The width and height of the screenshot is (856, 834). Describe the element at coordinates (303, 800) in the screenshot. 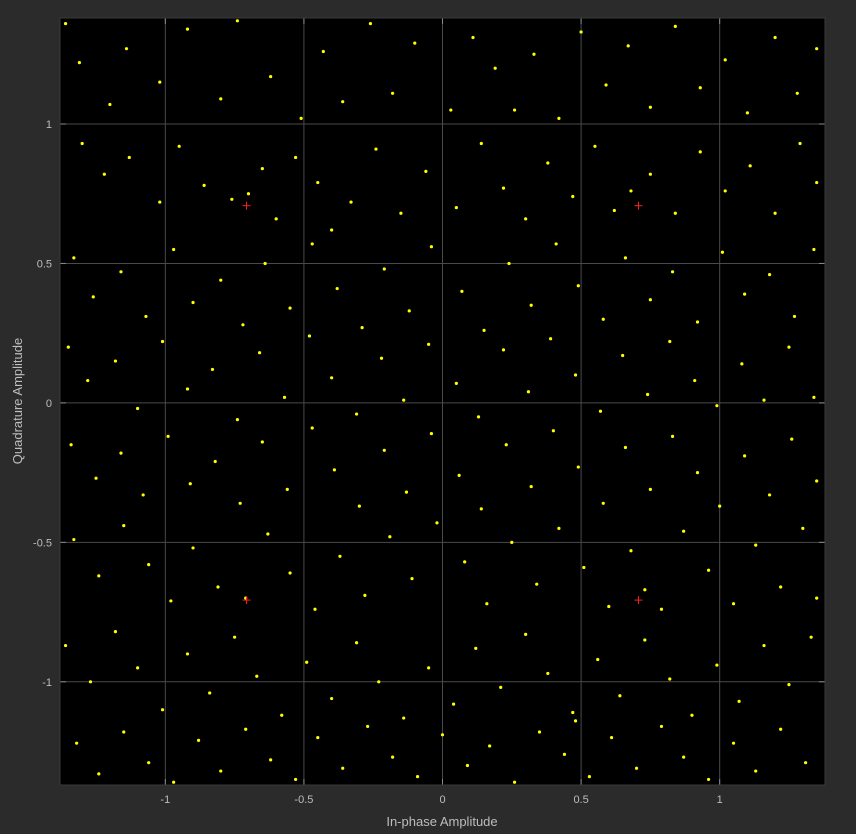

I see `x-tick-label: -0.5` at that location.